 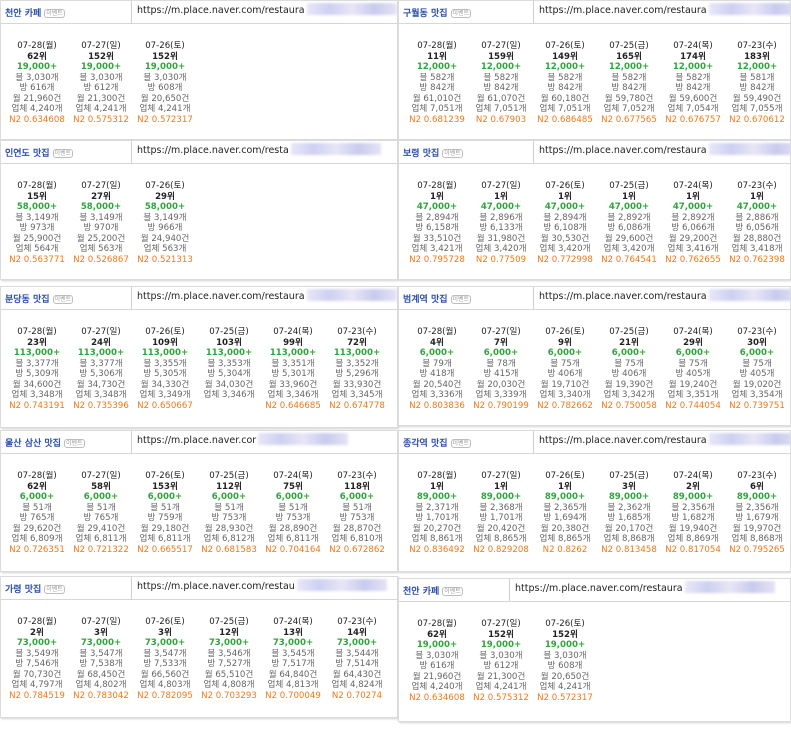 I want to click on monthly-search-count: 월 25,200건, so click(x=101, y=238).